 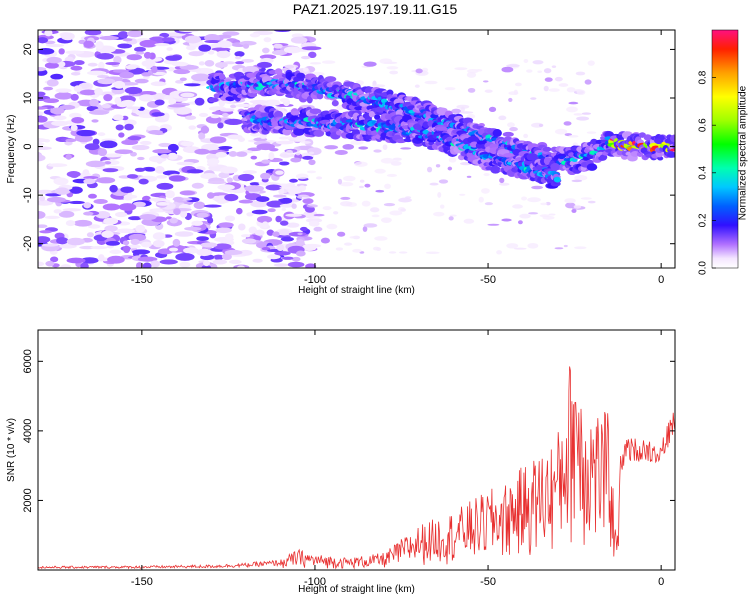 What do you see at coordinates (557, 179) in the screenshot?
I see `ridge-core` at bounding box center [557, 179].